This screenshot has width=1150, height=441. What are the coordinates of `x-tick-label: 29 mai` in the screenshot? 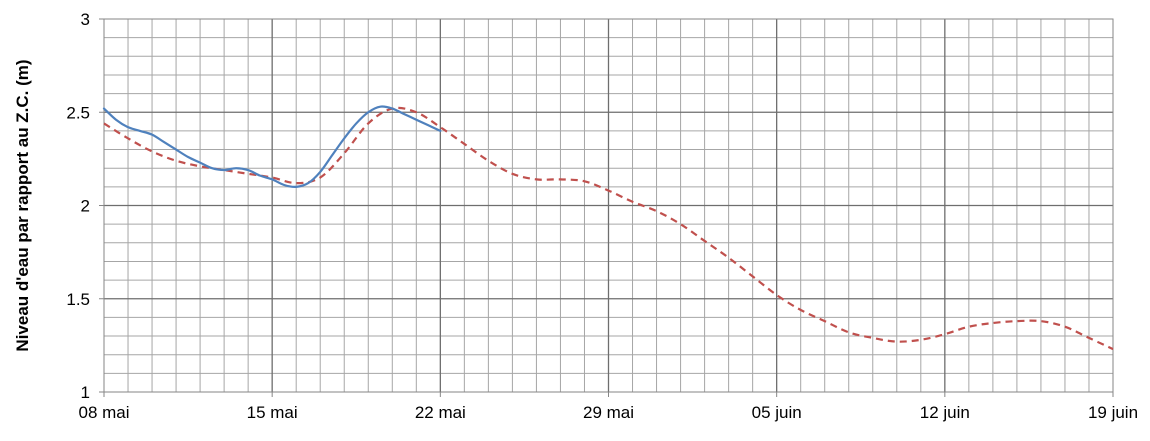 It's located at (608, 412).